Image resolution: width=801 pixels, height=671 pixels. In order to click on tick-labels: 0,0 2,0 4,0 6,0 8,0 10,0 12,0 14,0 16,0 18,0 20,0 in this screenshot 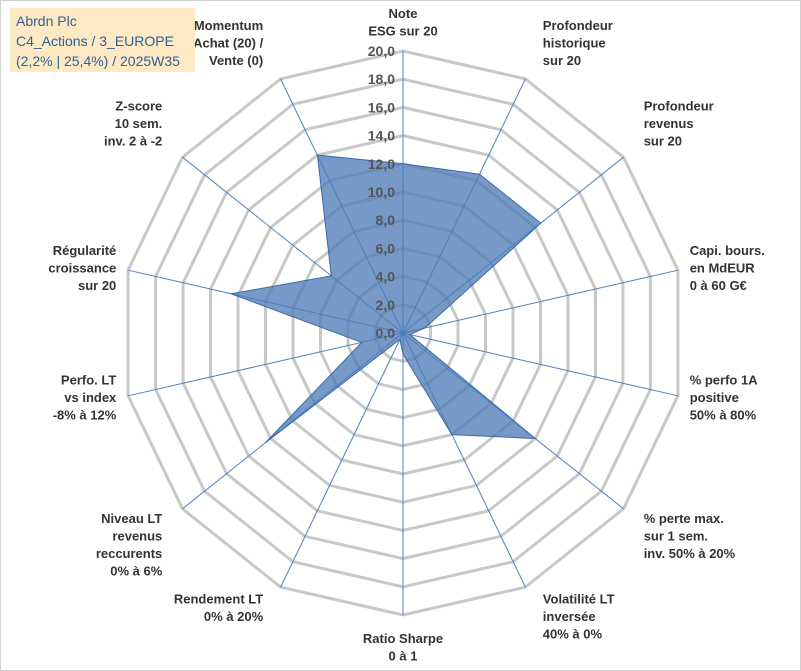, I will do `click(381, 192)`.